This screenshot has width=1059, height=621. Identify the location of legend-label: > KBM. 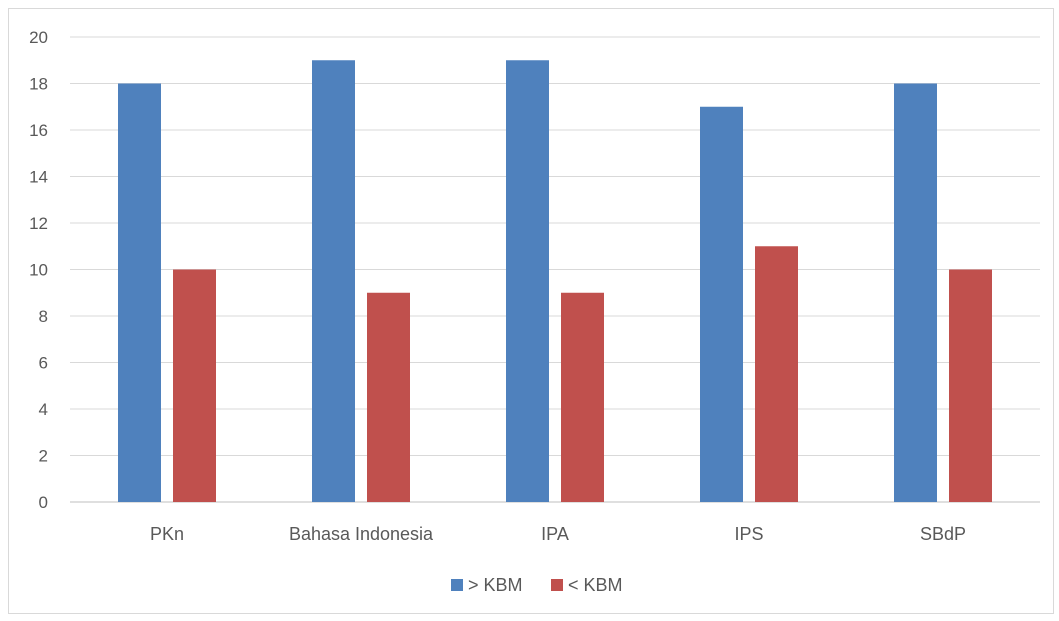
(495, 585).